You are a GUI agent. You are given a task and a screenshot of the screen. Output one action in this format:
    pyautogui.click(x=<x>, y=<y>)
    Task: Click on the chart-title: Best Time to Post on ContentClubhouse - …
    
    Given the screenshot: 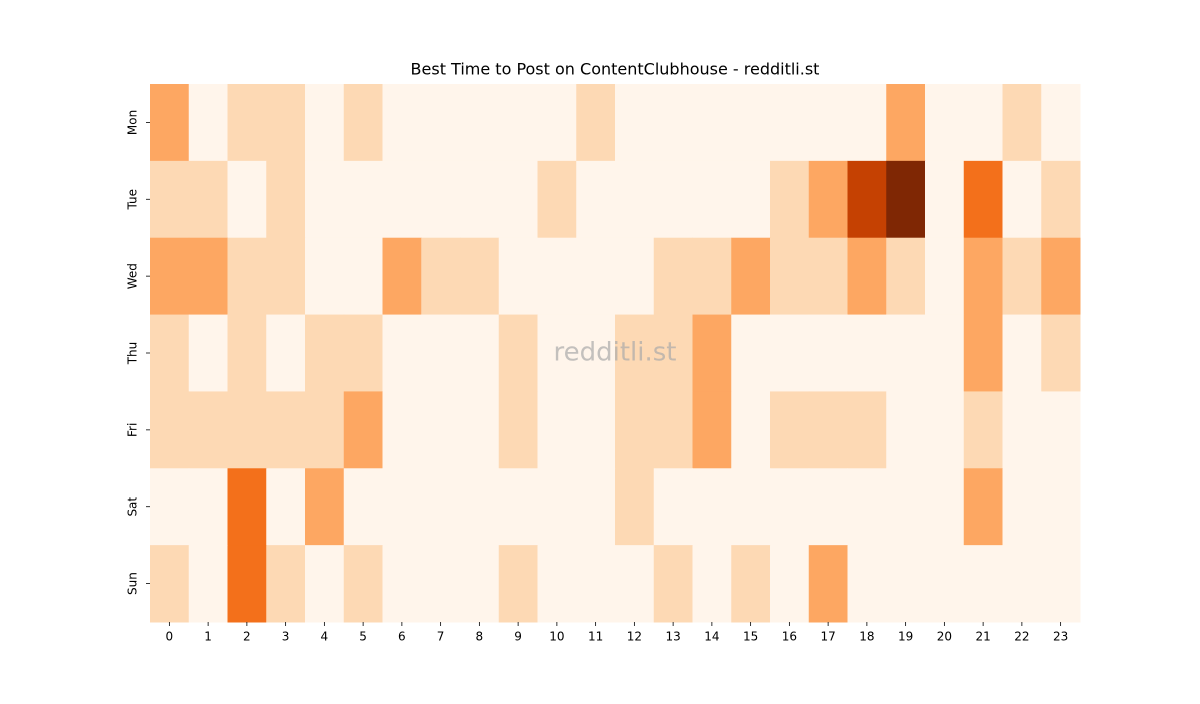 What is the action you would take?
    pyautogui.click(x=615, y=69)
    